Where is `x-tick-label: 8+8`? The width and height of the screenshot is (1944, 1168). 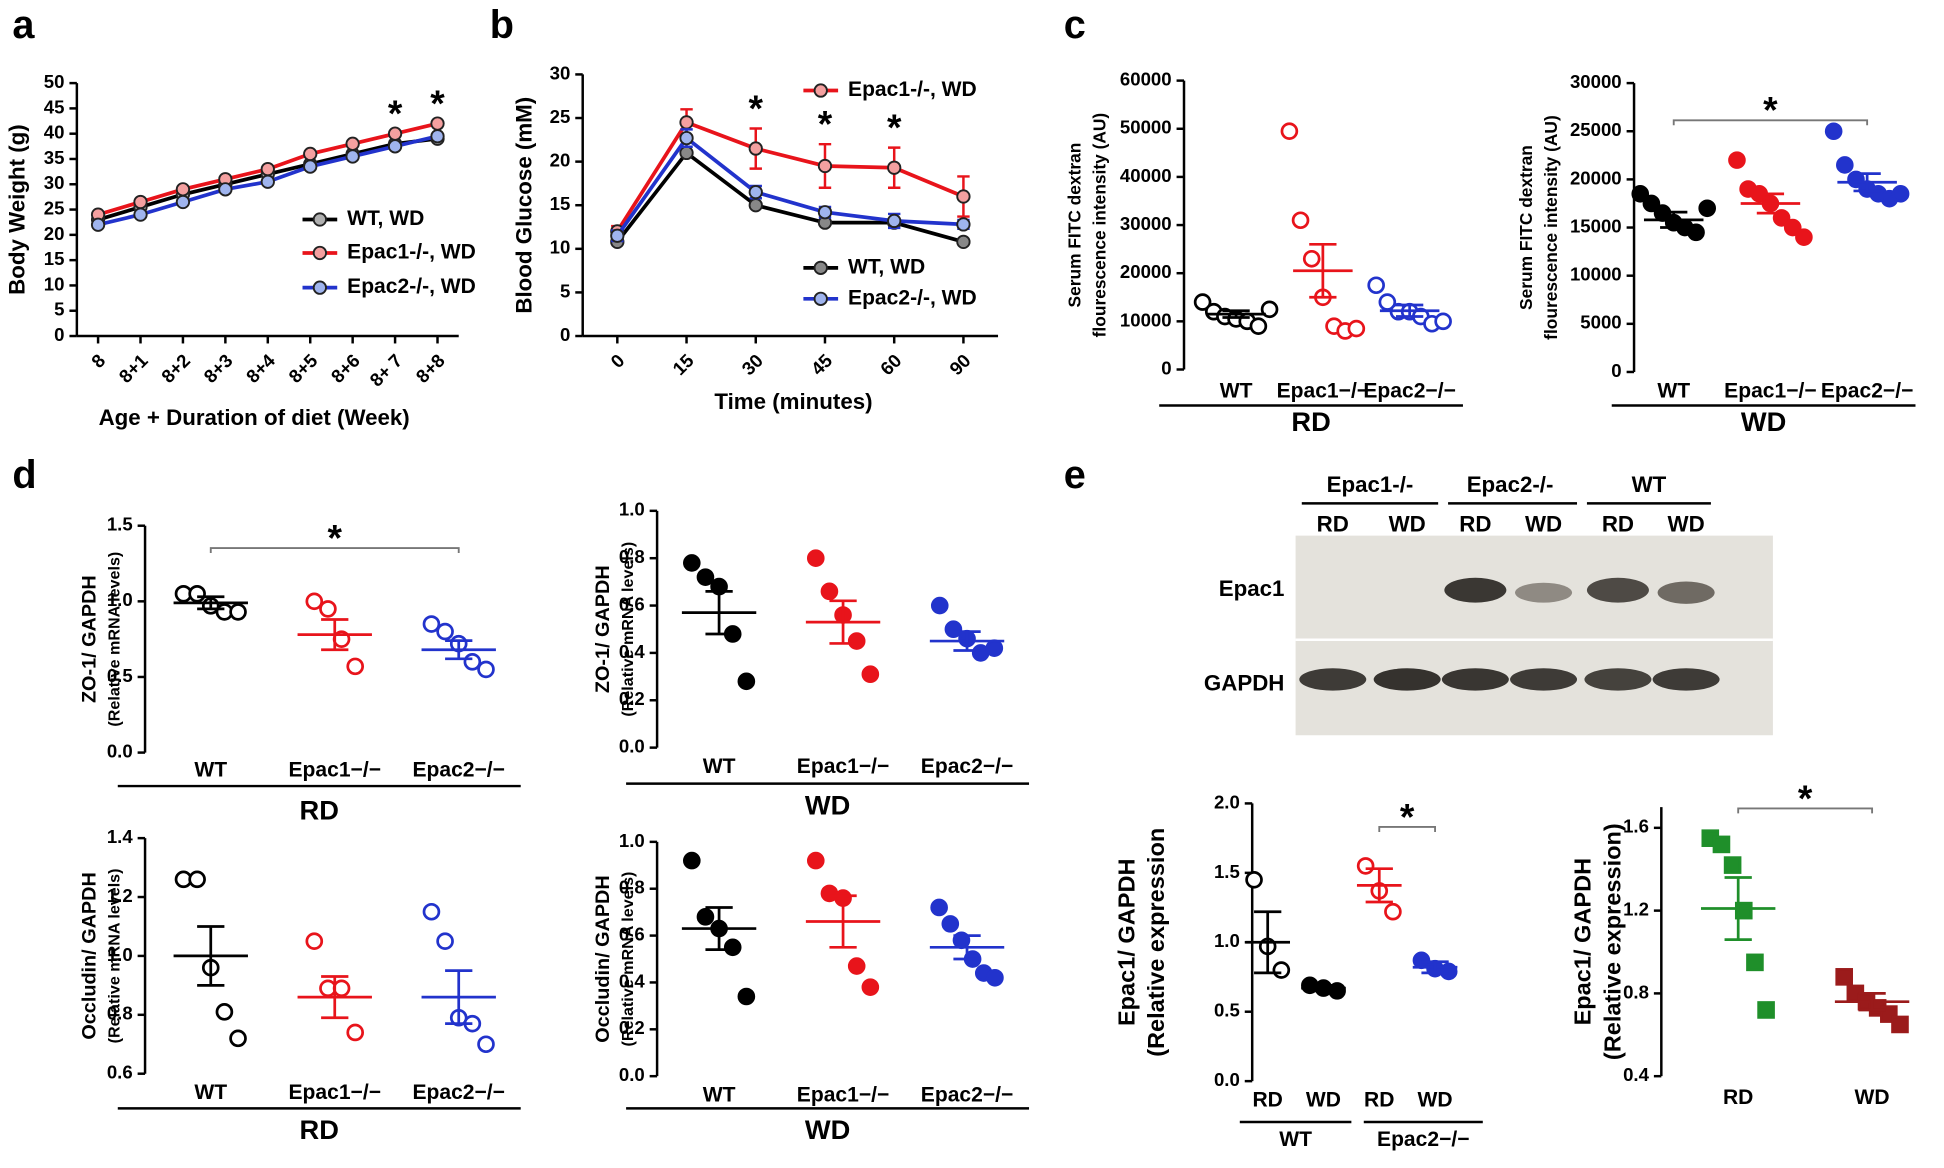
x-tick-label: 8+8 is located at coordinates (430, 368).